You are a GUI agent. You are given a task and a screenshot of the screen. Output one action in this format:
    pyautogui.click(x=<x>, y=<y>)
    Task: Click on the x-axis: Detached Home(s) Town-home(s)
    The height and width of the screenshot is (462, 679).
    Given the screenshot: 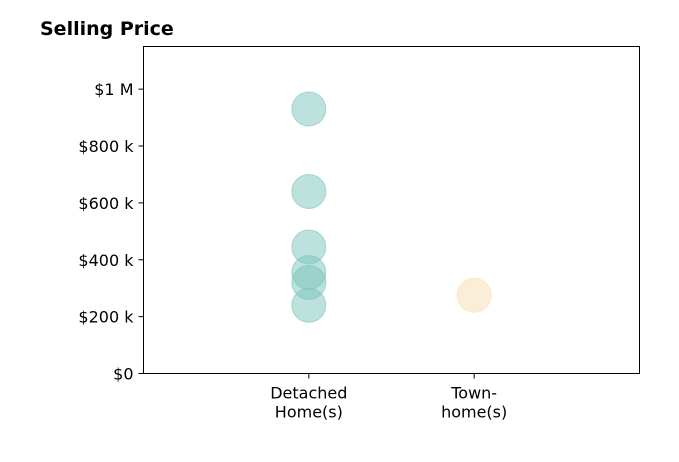 What is the action you would take?
    pyautogui.click(x=388, y=397)
    